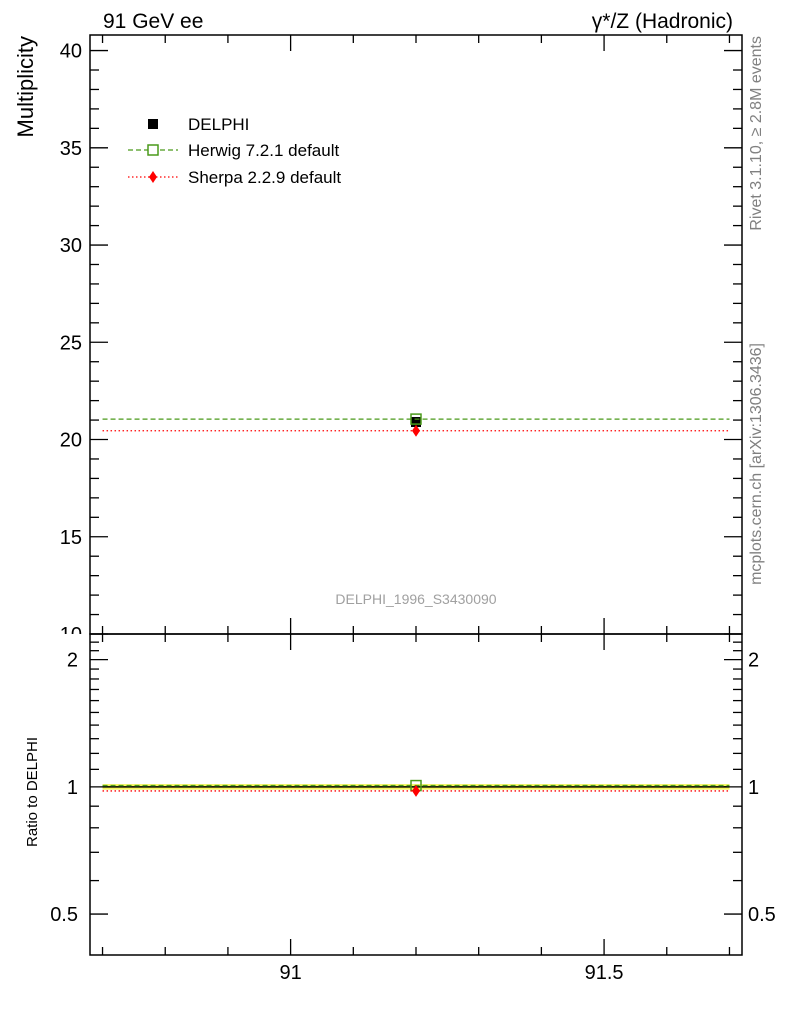 The width and height of the screenshot is (786, 1024). Describe the element at coordinates (415, 599) in the screenshot. I see `analysis-watermark: DELPHI_1996_S3430090` at that location.